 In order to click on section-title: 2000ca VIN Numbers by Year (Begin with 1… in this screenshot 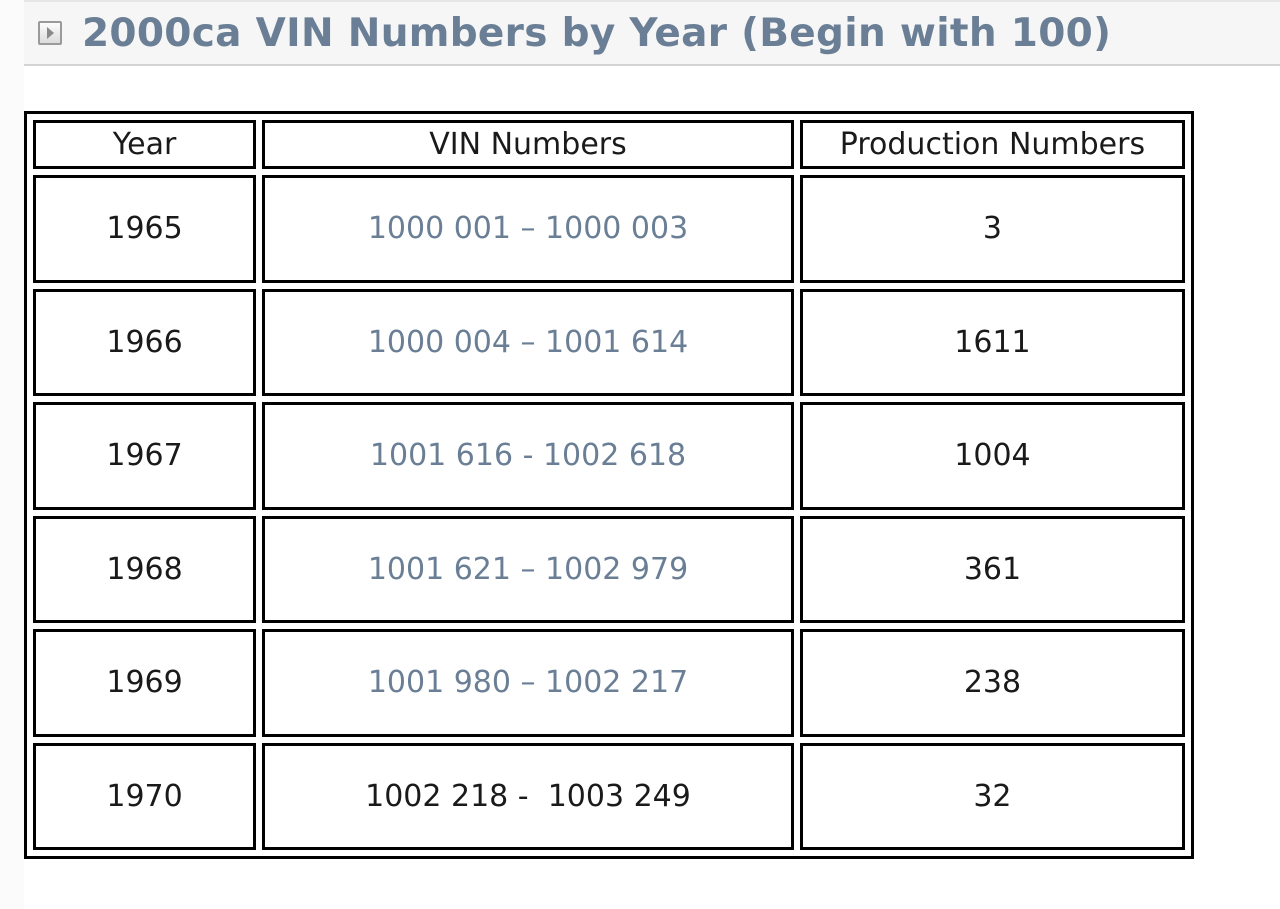, I will do `click(597, 33)`.